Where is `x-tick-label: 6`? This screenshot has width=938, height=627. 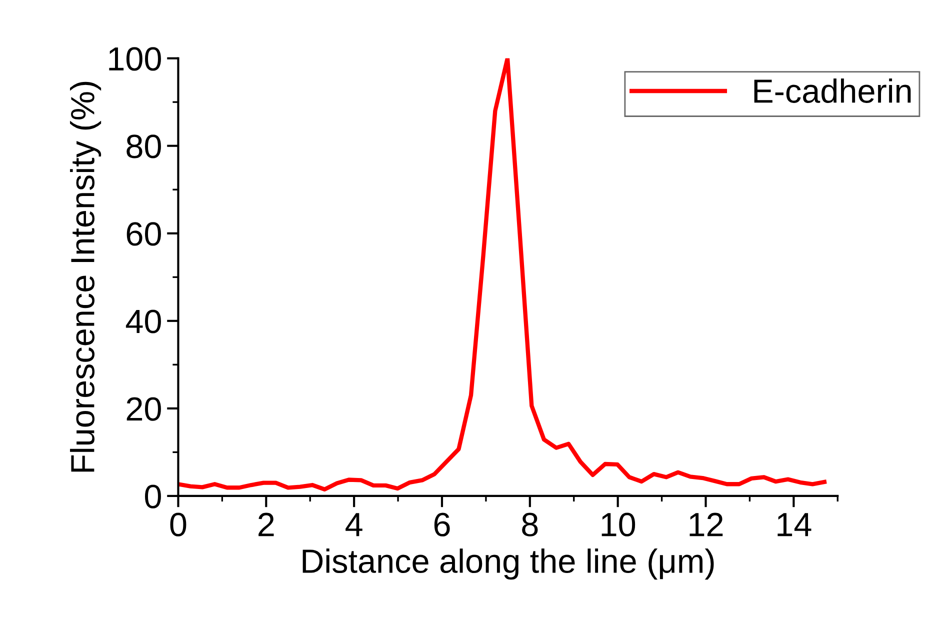 x-tick-label: 6 is located at coordinates (442, 524).